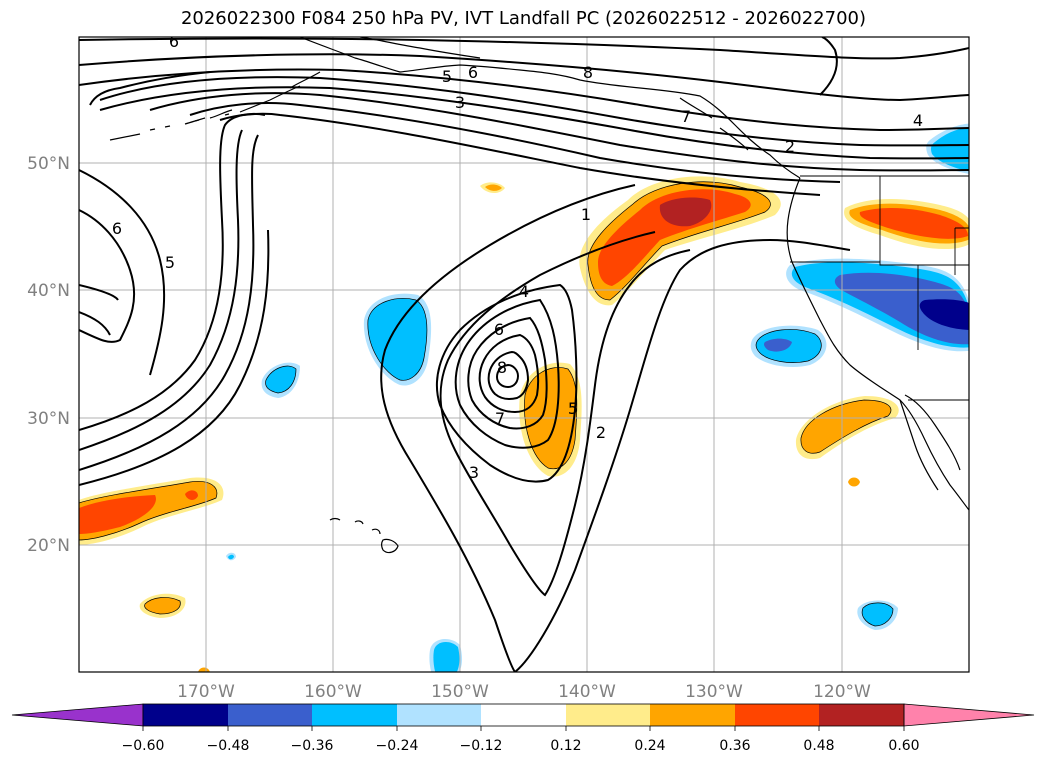  I want to click on colorbar-extend-high, so click(969, 715).